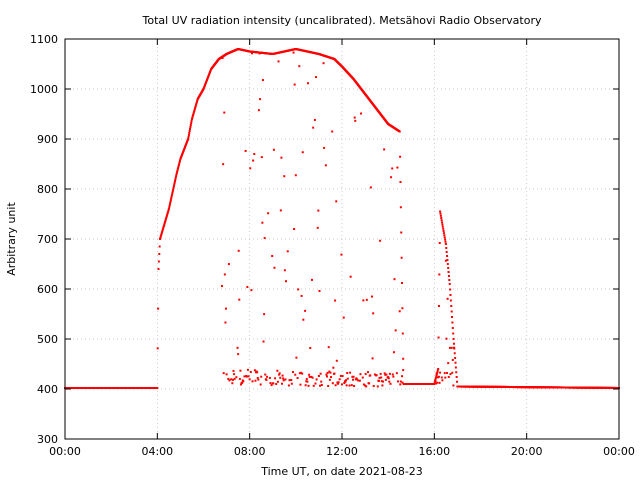 The image size is (640, 480). What do you see at coordinates (47, 189) in the screenshot?
I see `y-tick-label: 800` at bounding box center [47, 189].